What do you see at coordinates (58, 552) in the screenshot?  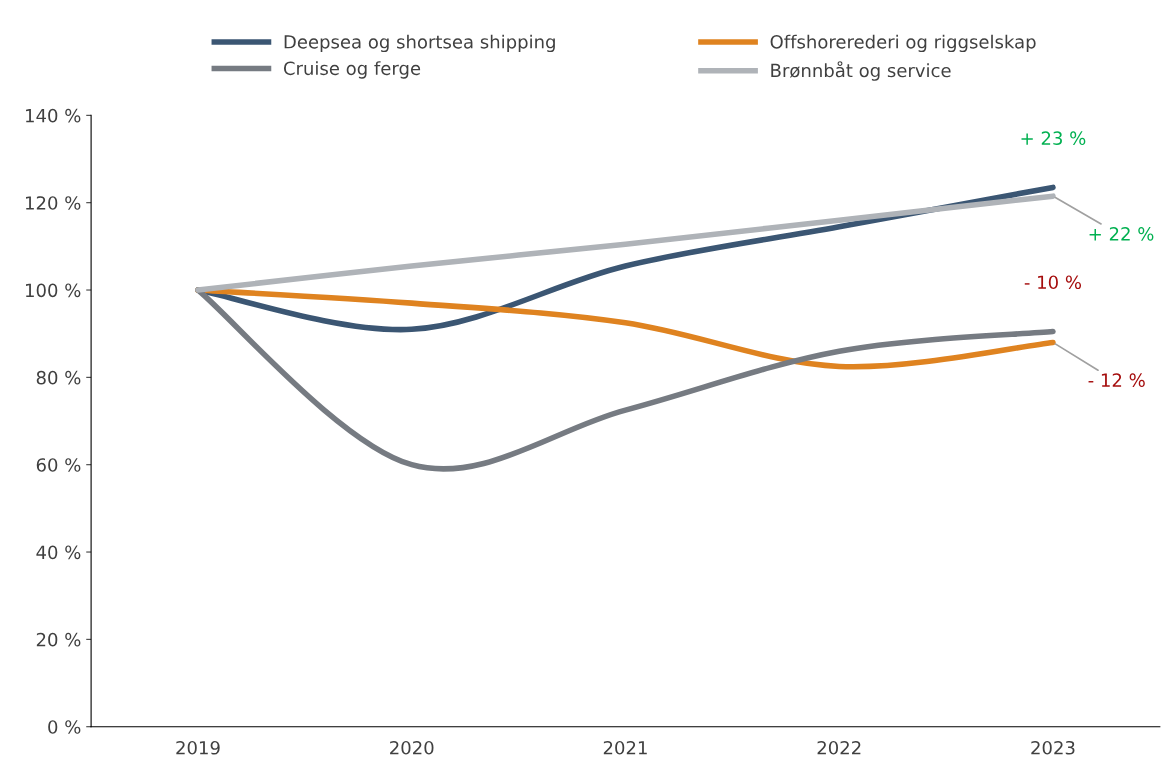 I see `y-tick-label: 40 %` at bounding box center [58, 552].